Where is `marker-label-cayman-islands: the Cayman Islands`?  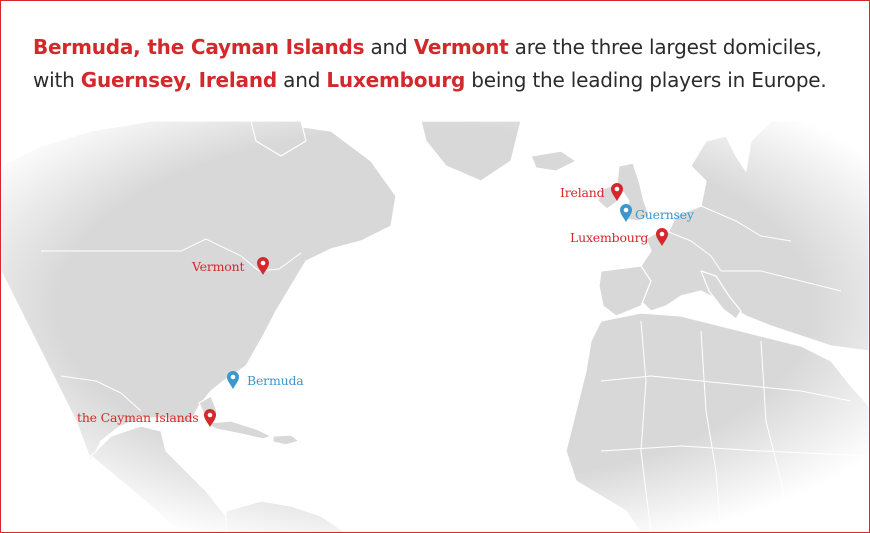
marker-label-cayman-islands: the Cayman Islands is located at coordinates (138, 417).